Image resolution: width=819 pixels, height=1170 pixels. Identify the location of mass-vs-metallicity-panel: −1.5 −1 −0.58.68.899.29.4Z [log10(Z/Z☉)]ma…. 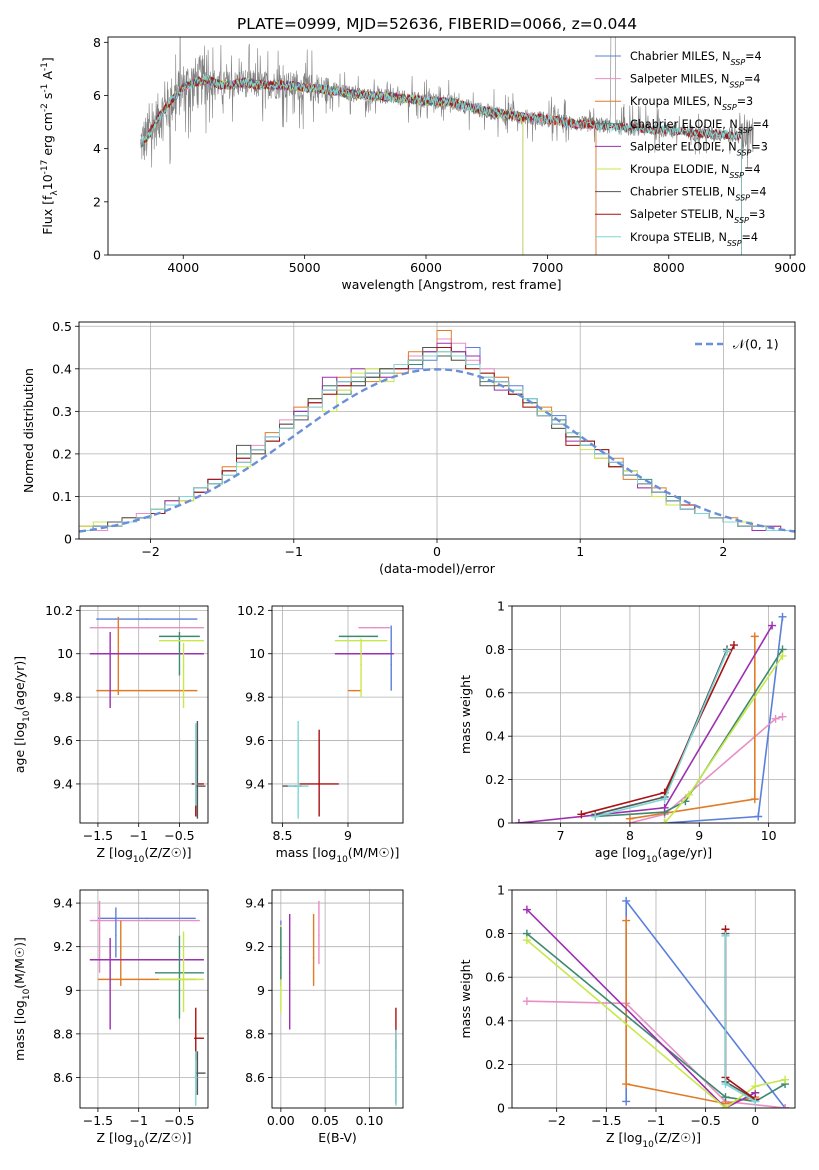
(110, 1019).